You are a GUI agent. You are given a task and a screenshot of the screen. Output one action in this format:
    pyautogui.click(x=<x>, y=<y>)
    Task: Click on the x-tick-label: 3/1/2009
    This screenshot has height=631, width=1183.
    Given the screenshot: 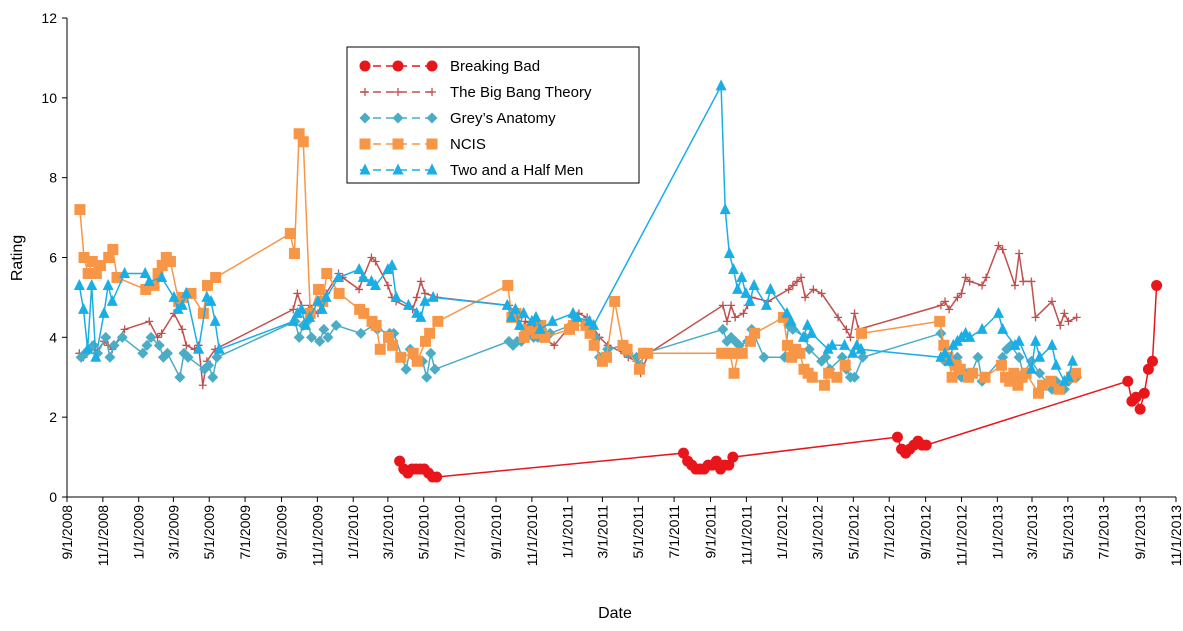 What is the action you would take?
    pyautogui.click(x=173, y=532)
    